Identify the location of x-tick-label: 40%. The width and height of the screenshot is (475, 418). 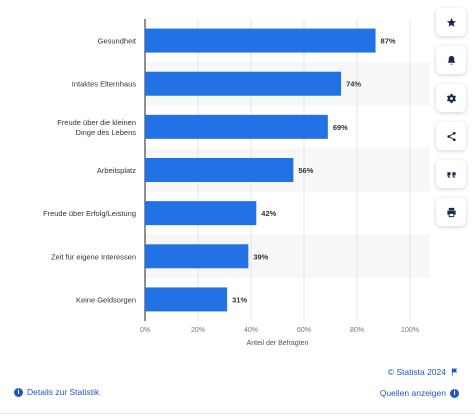
(251, 330).